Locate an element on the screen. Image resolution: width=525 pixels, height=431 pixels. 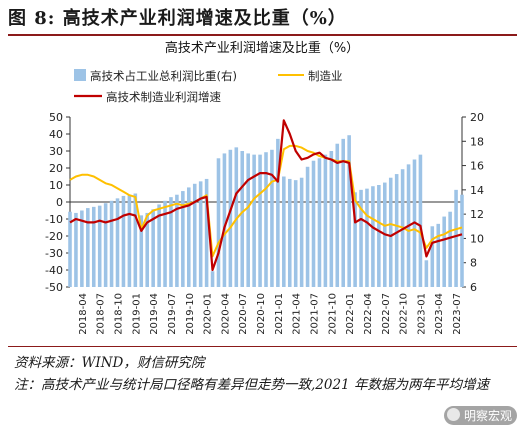
legend-swatch-share is located at coordinates (80, 75).